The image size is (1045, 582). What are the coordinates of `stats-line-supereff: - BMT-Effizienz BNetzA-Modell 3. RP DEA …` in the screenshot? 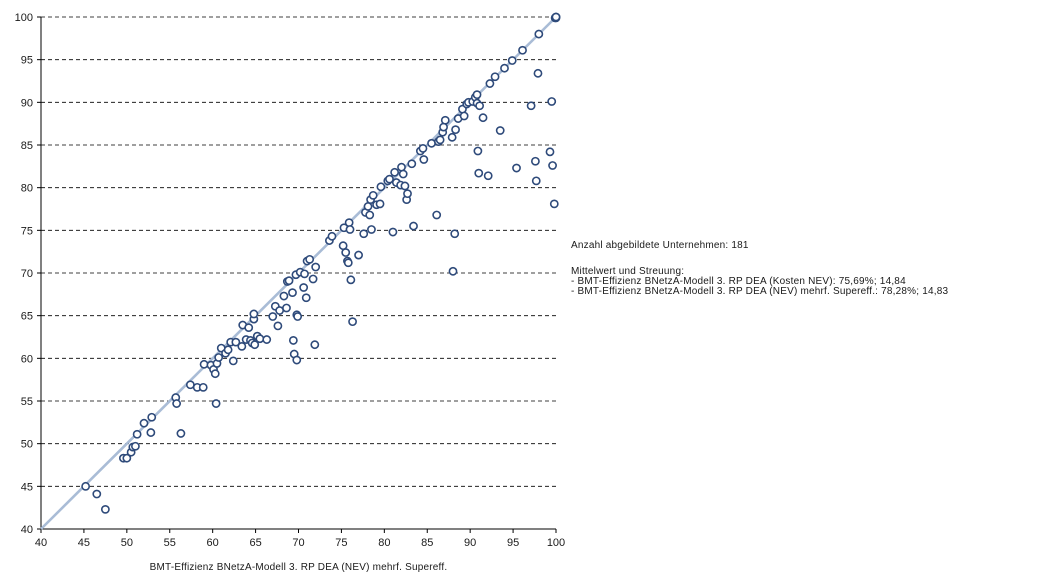 It's located at (760, 291).